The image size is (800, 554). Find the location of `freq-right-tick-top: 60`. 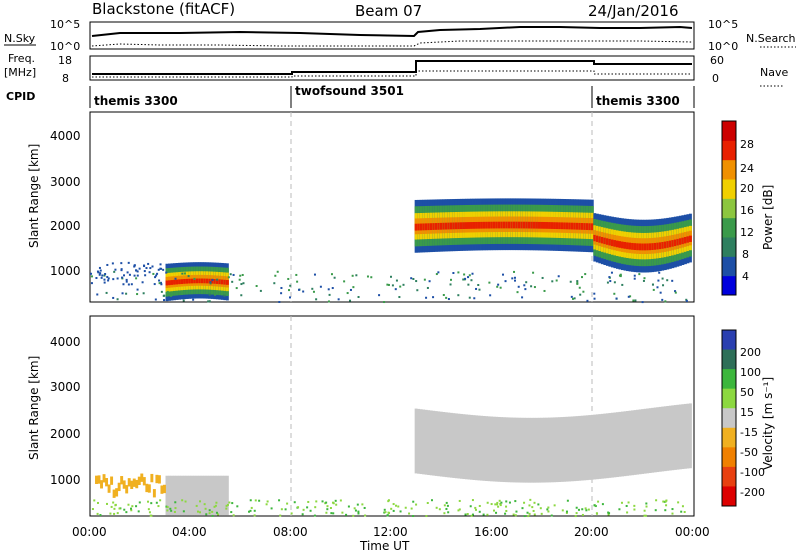

freq-right-tick-top: 60 is located at coordinates (717, 60).